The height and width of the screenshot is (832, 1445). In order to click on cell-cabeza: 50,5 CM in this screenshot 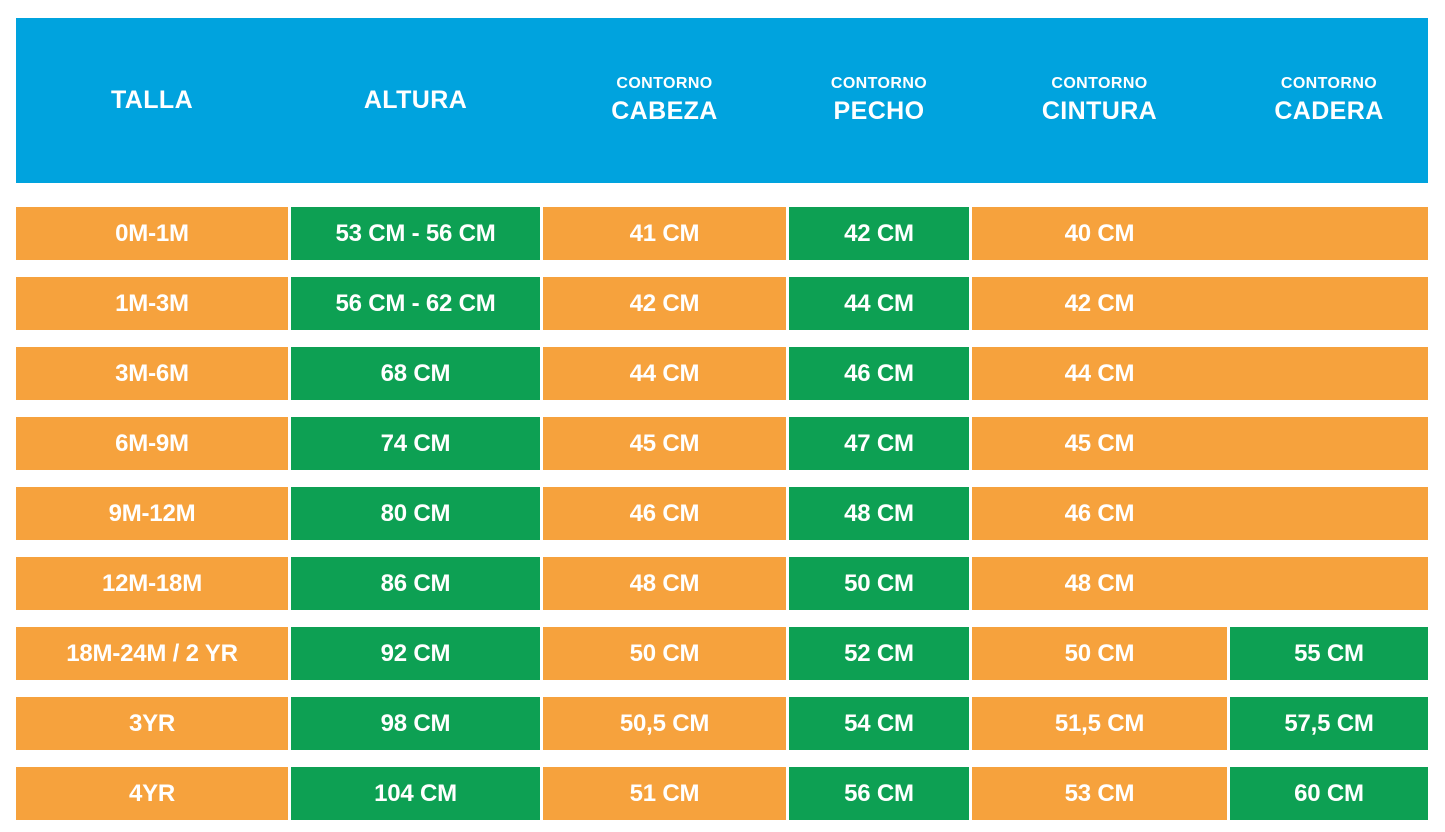, I will do `click(664, 723)`.